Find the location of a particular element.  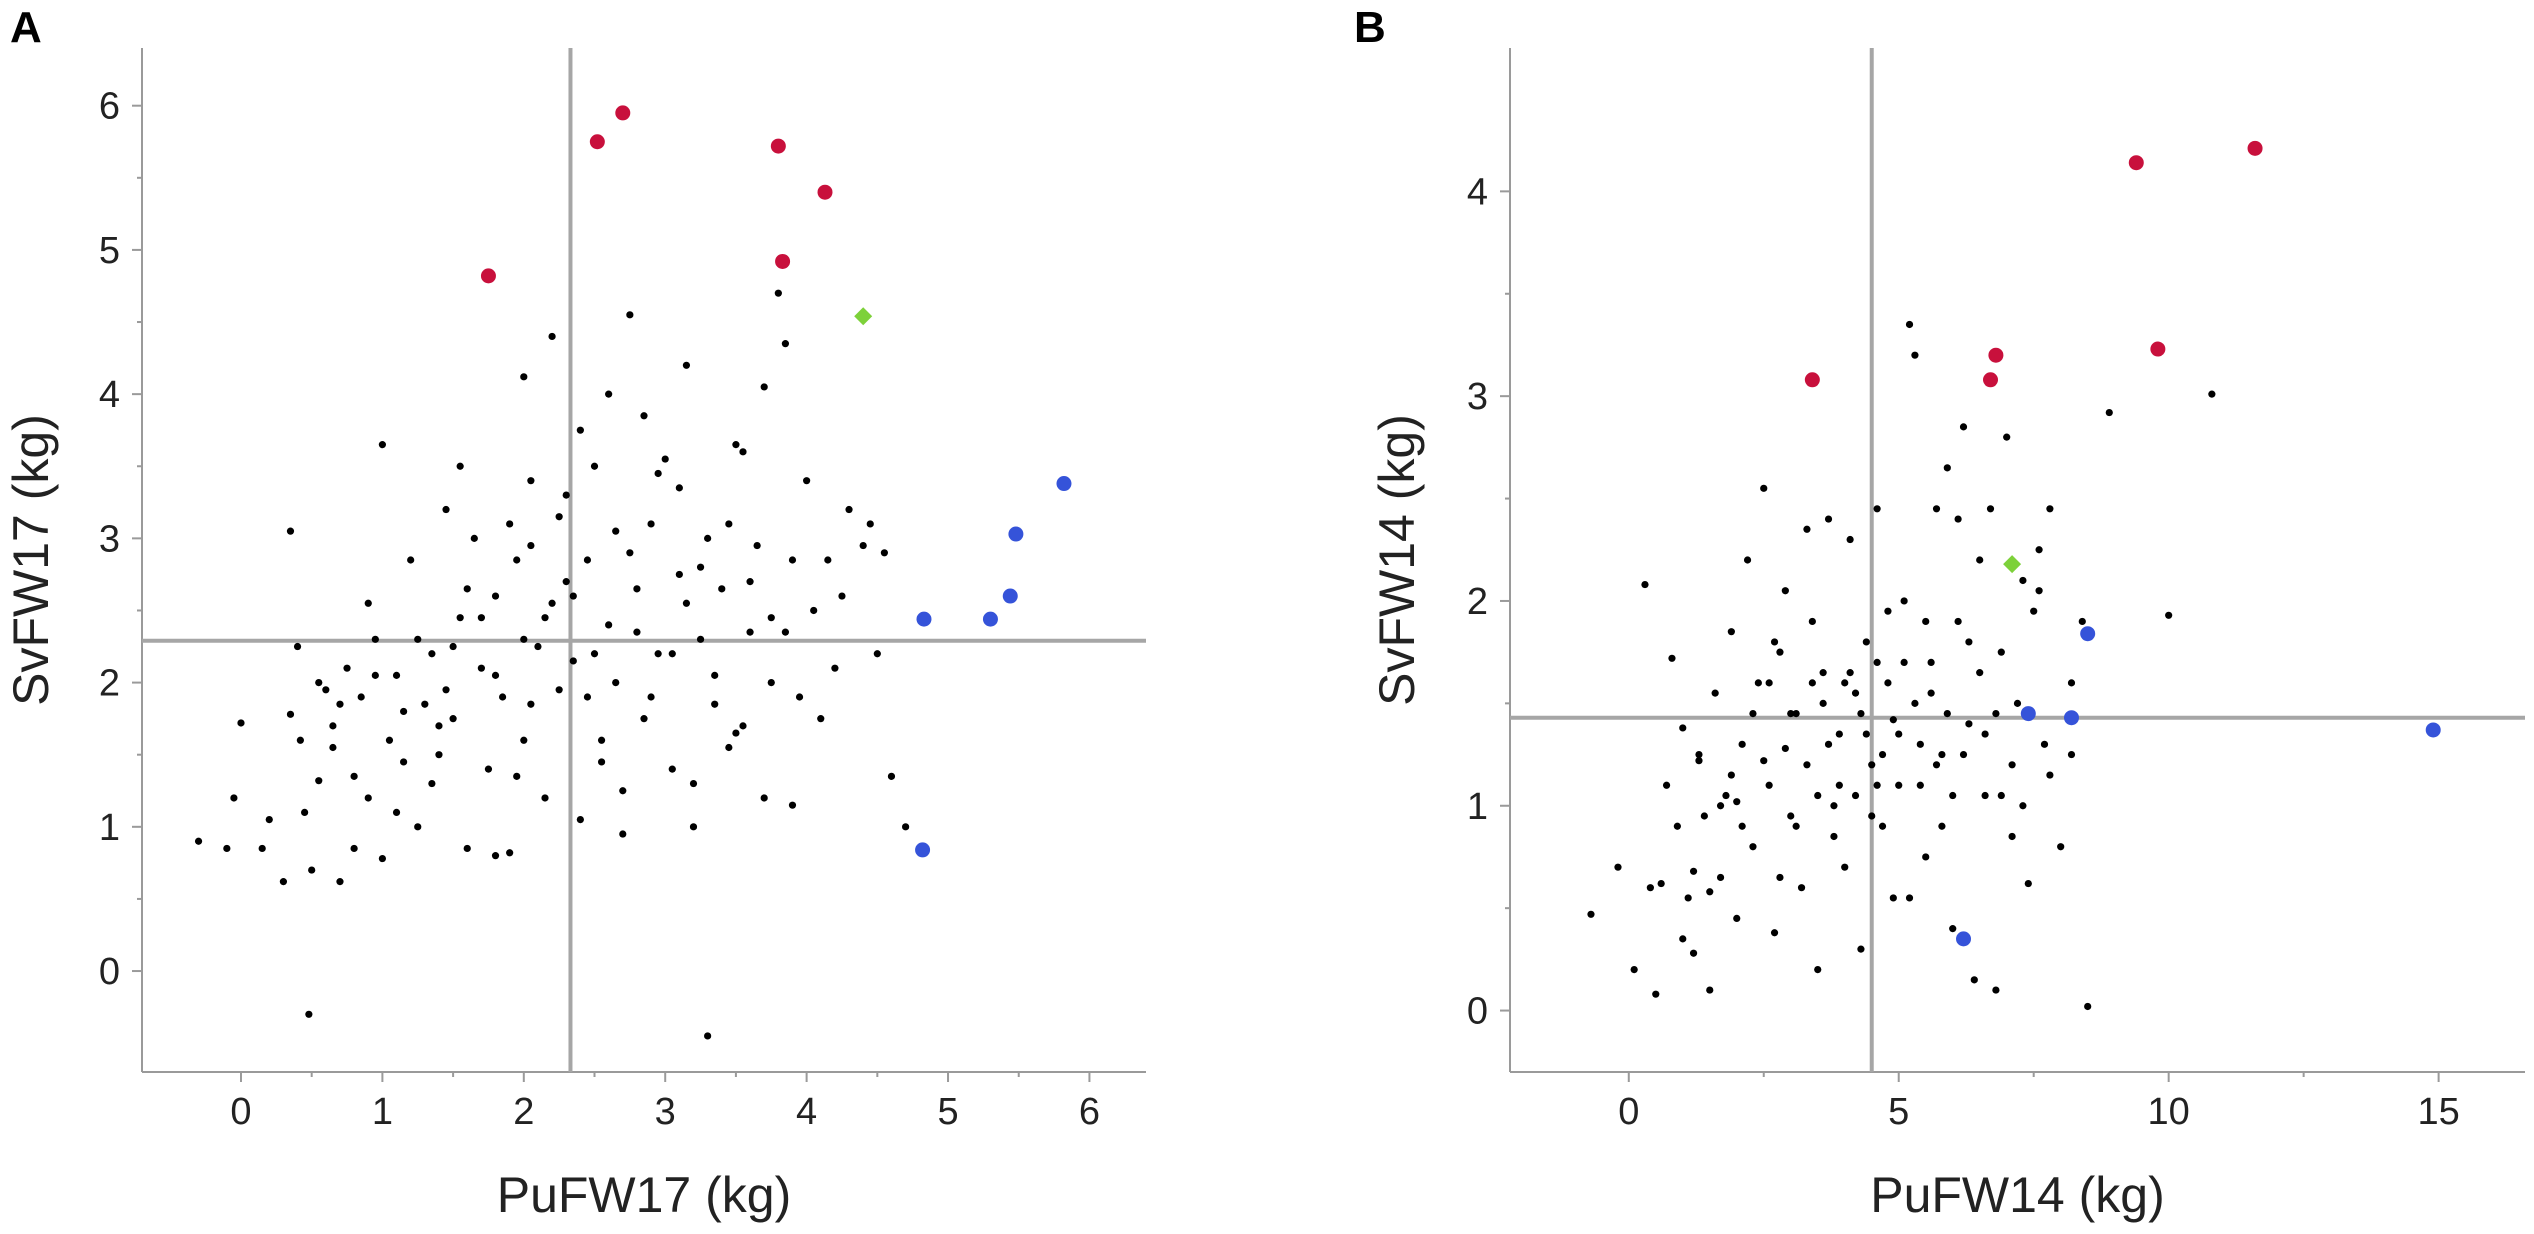

x-tick-label: 5 is located at coordinates (1898, 1112).